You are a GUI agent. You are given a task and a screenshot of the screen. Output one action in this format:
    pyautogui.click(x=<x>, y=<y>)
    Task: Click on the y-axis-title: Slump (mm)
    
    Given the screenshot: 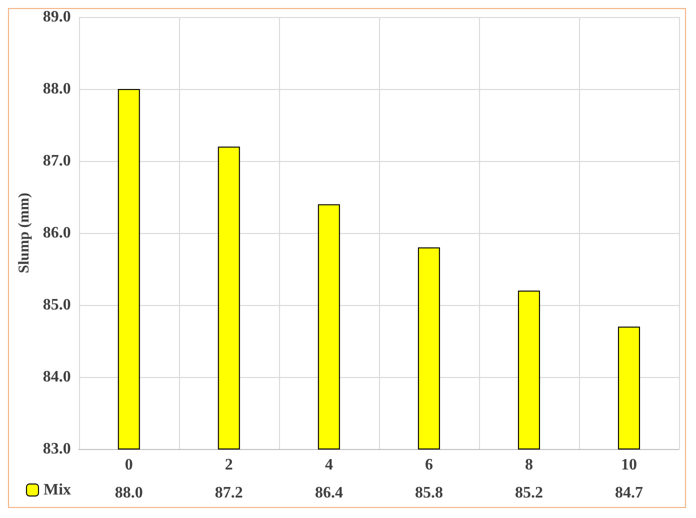 What is the action you would take?
    pyautogui.click(x=24, y=233)
    